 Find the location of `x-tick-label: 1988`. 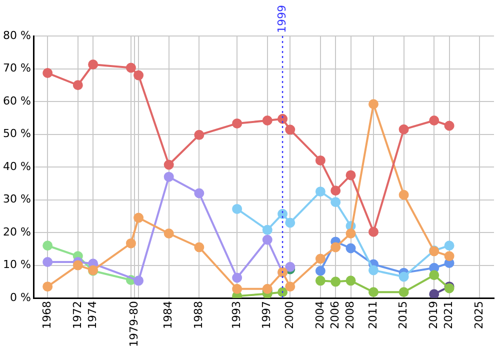

x-tick-label: 1988 is located at coordinates (199, 315).